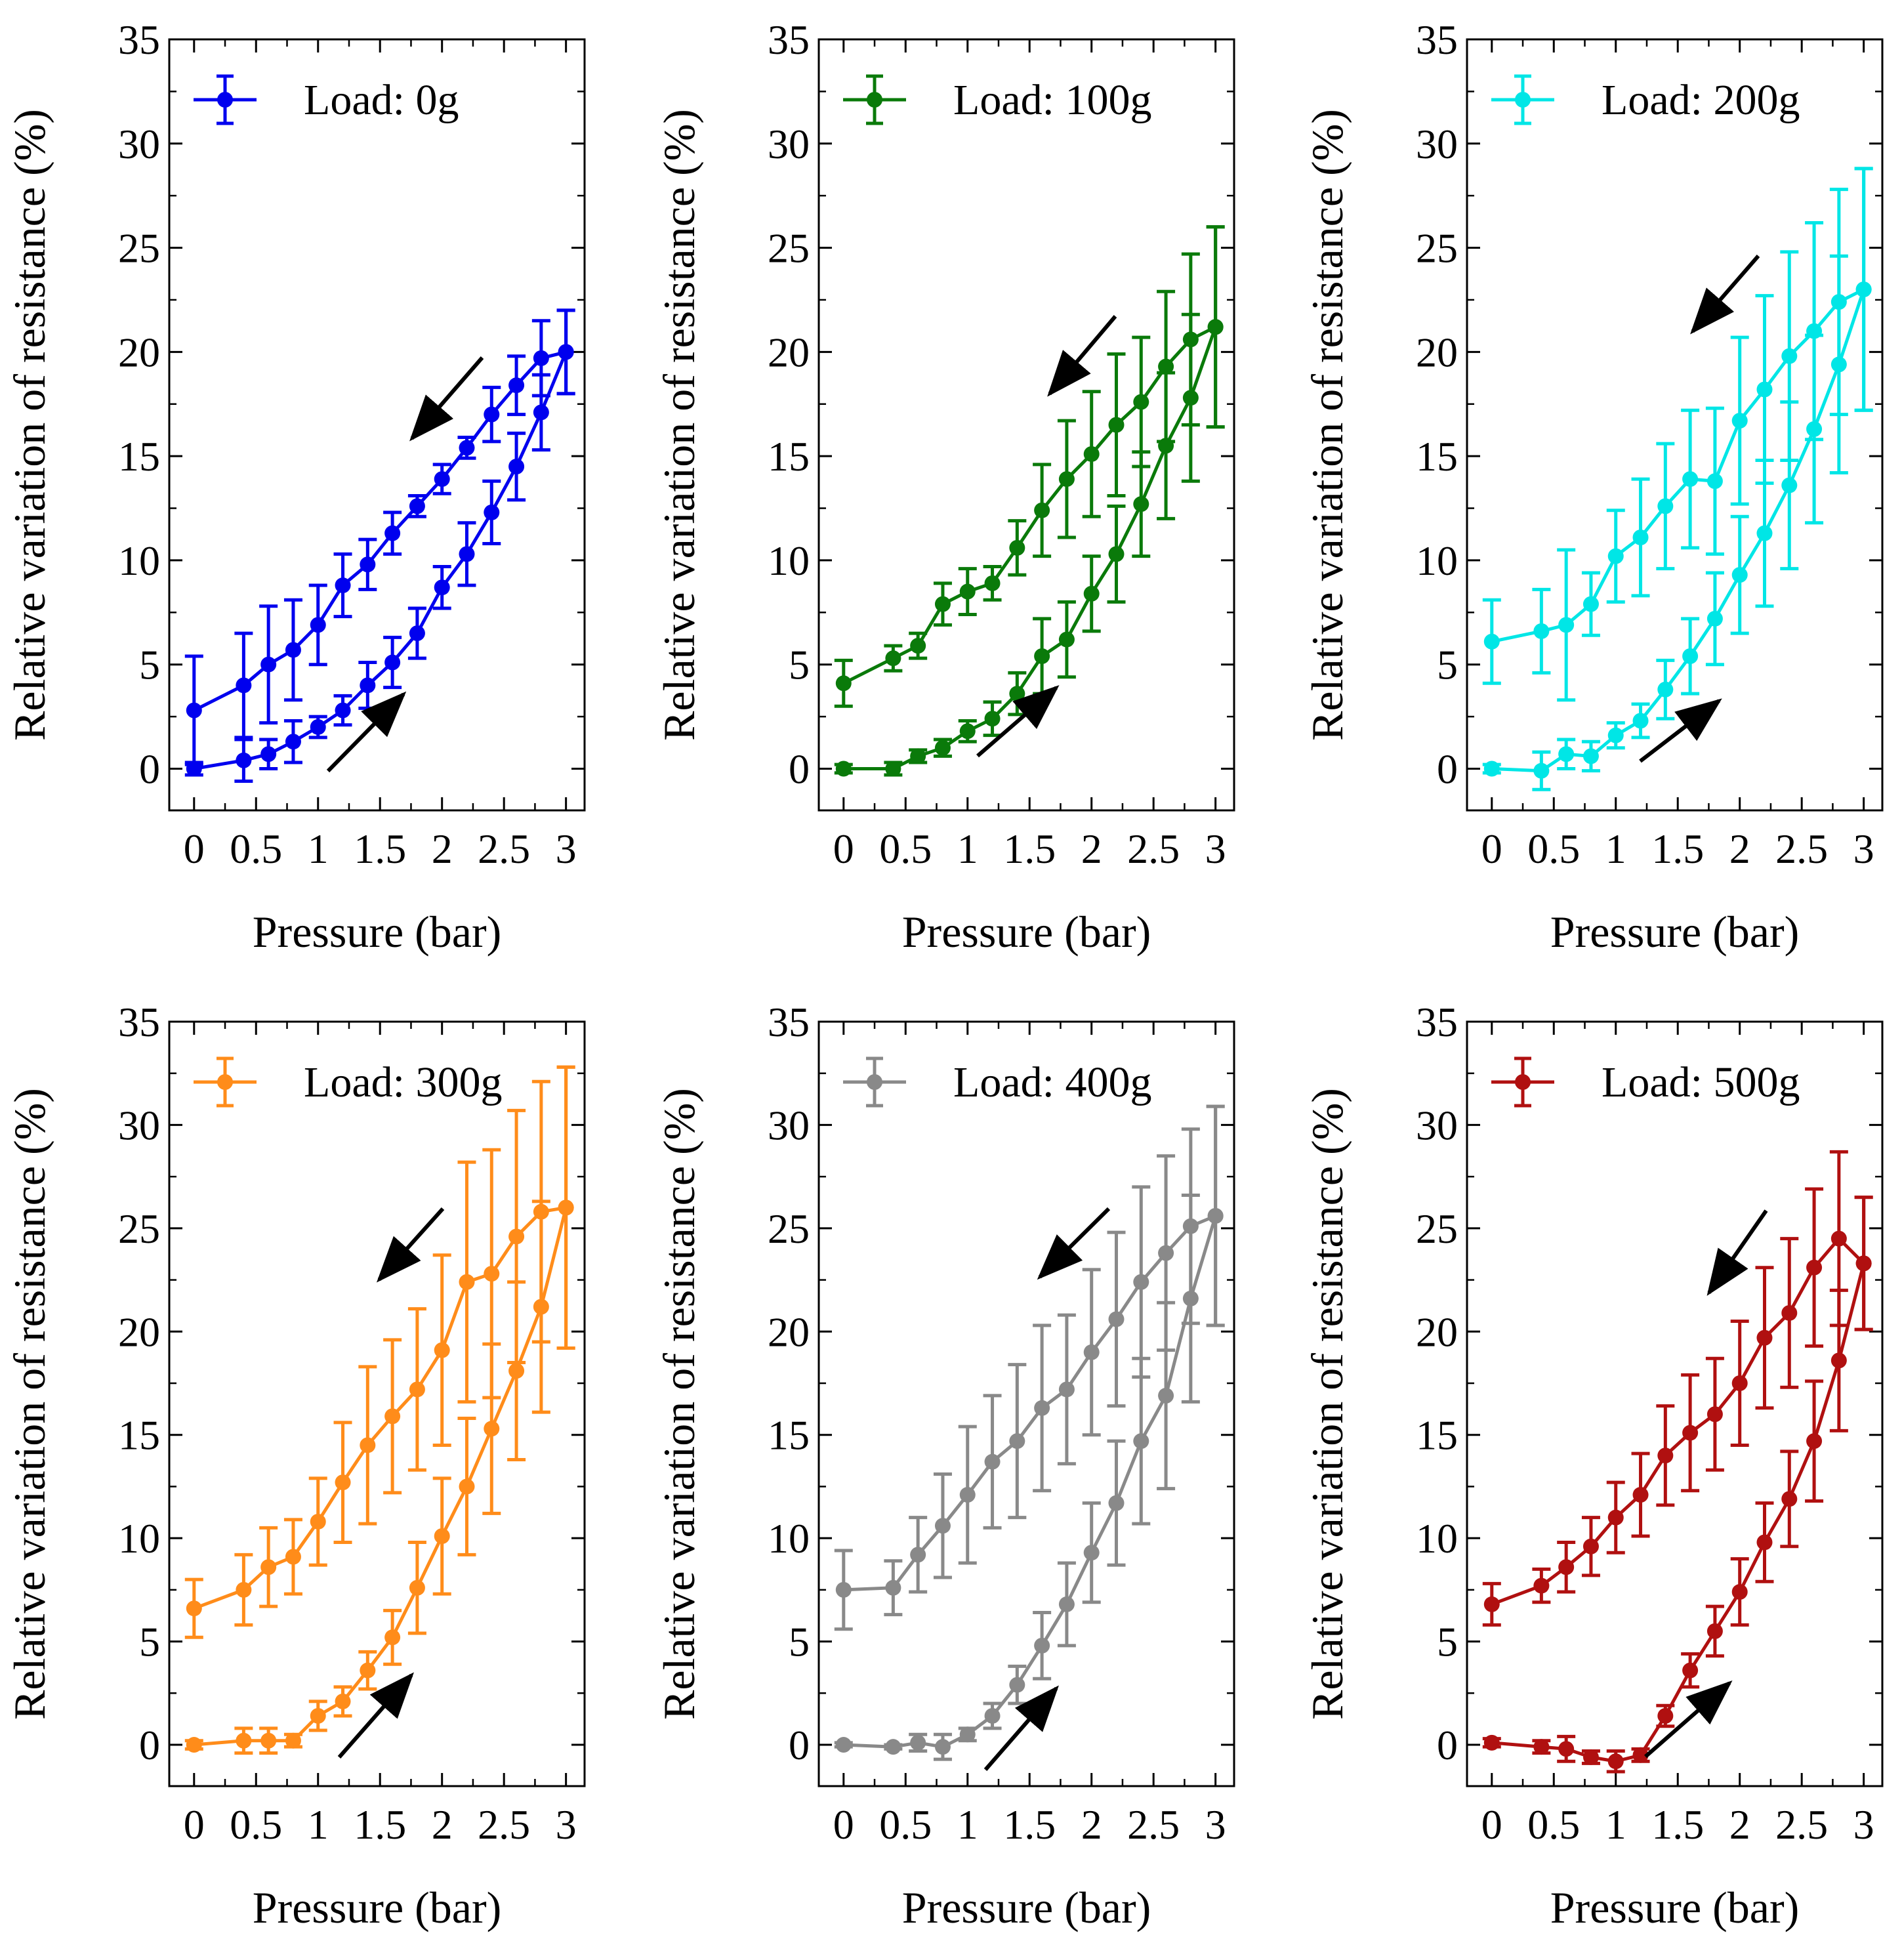 Image resolution: width=1902 pixels, height=1960 pixels. Describe the element at coordinates (1675, 1908) in the screenshot. I see `x-axis-title: Pressure (bar)` at that location.